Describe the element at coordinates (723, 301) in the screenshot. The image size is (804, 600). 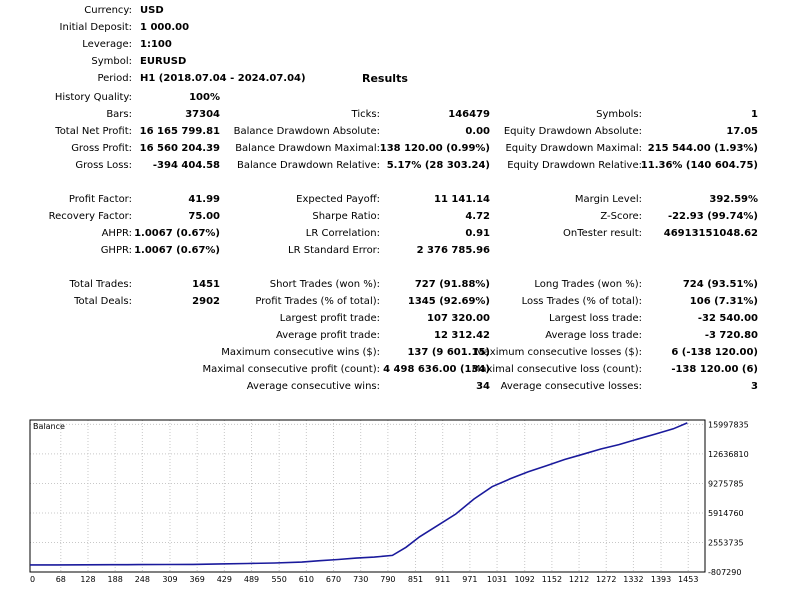
I see `loss-trades-value: 106 (7.31%)` at that location.